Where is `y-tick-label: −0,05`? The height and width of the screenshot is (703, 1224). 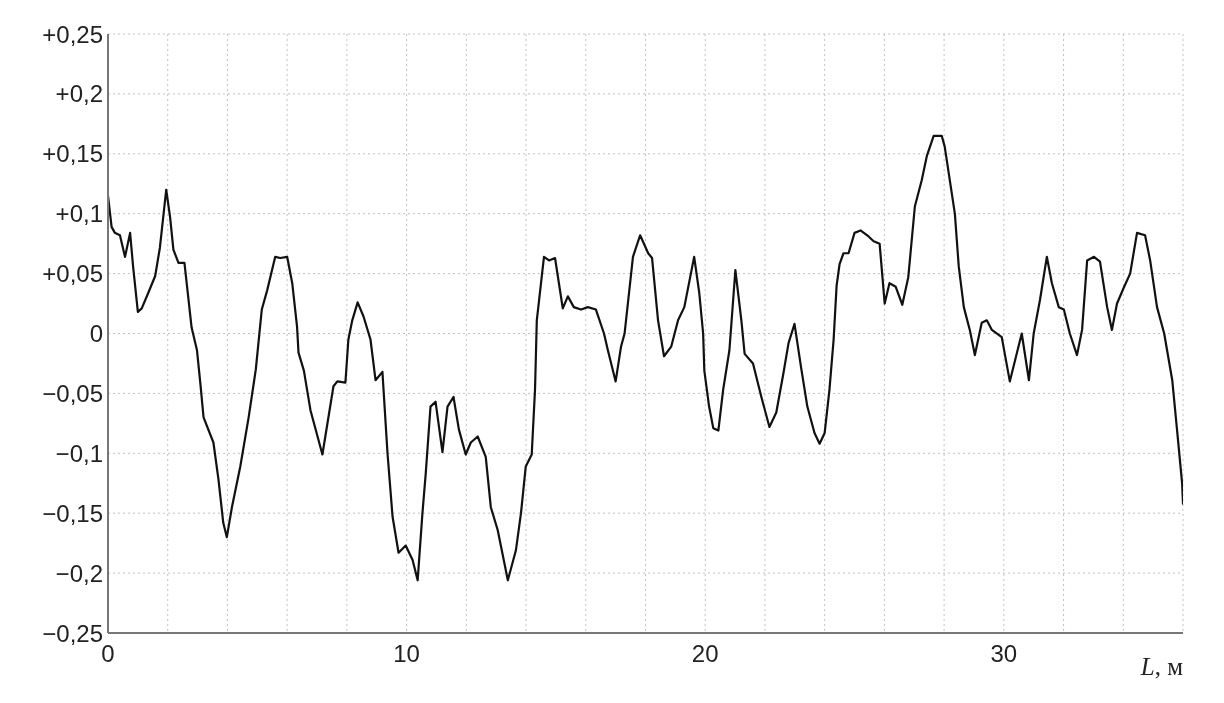 y-tick-label: −0,05 is located at coordinates (72, 393).